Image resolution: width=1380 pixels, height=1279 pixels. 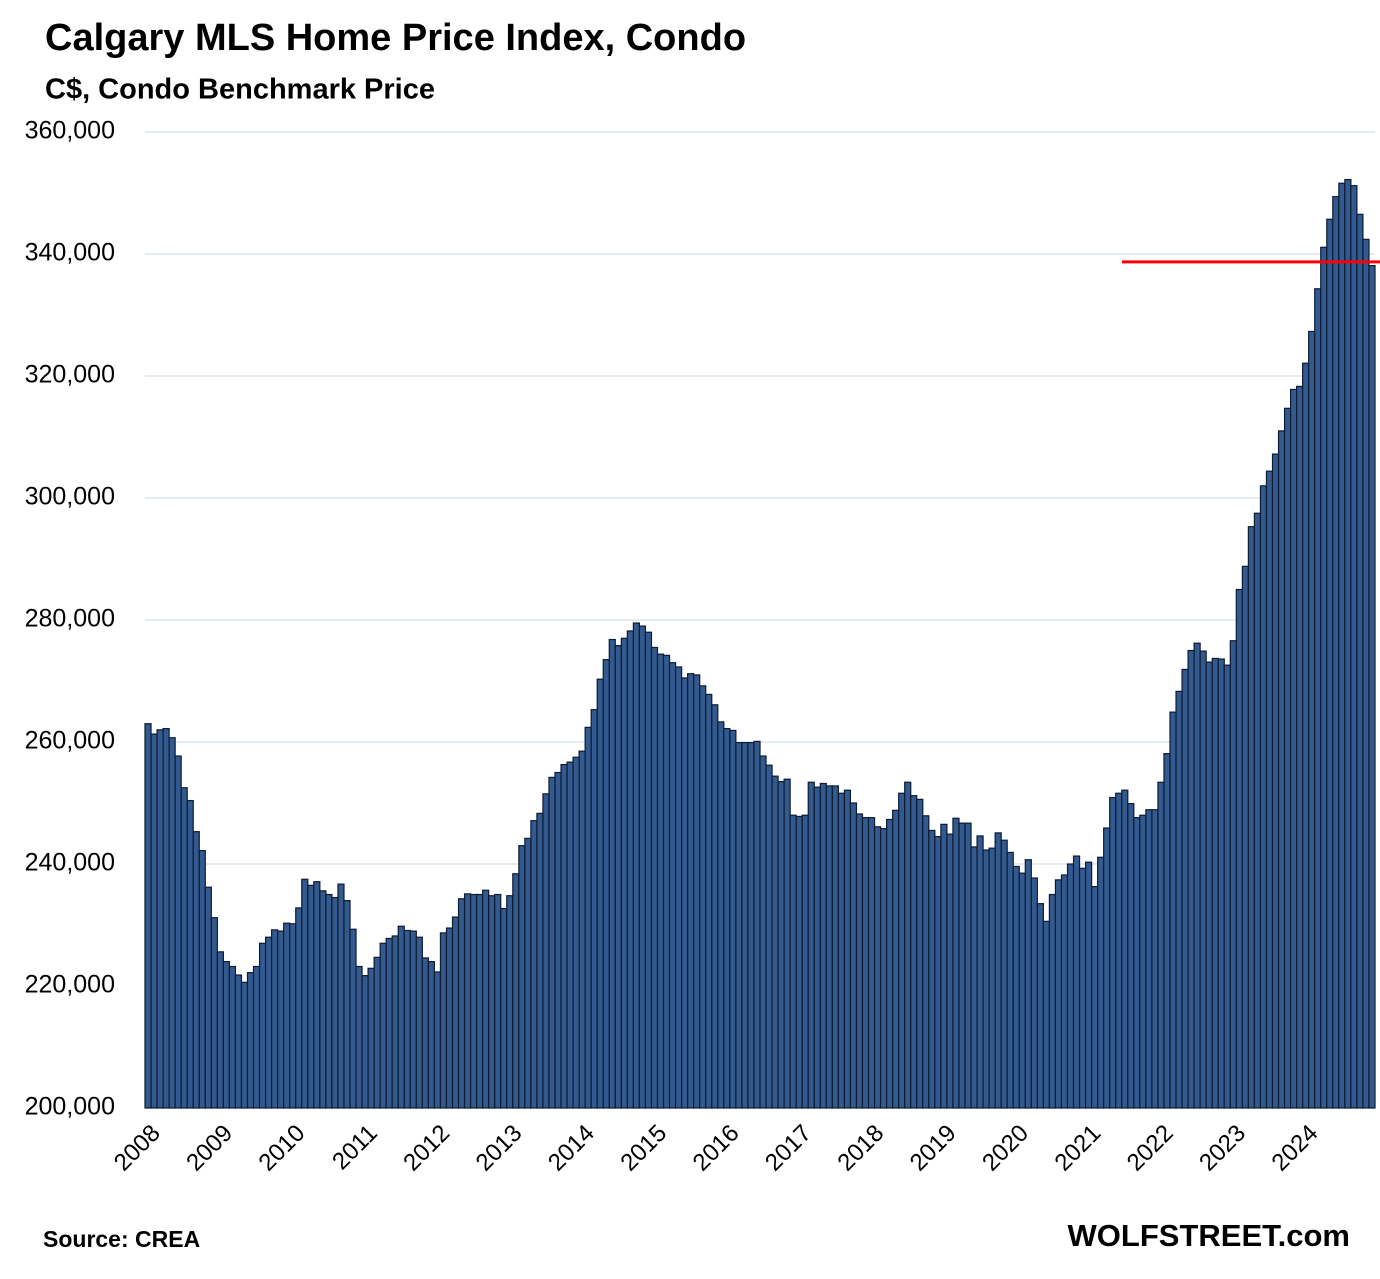 What do you see at coordinates (933, 1148) in the screenshot?
I see `x-tick-label: 2019` at bounding box center [933, 1148].